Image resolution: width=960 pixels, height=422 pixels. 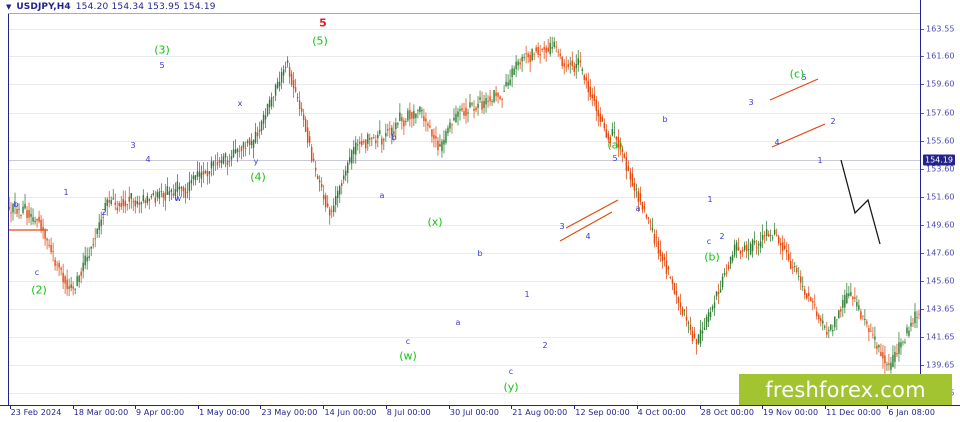 What do you see at coordinates (382, 195) in the screenshot?
I see `wave-label-a-16: a` at bounding box center [382, 195].